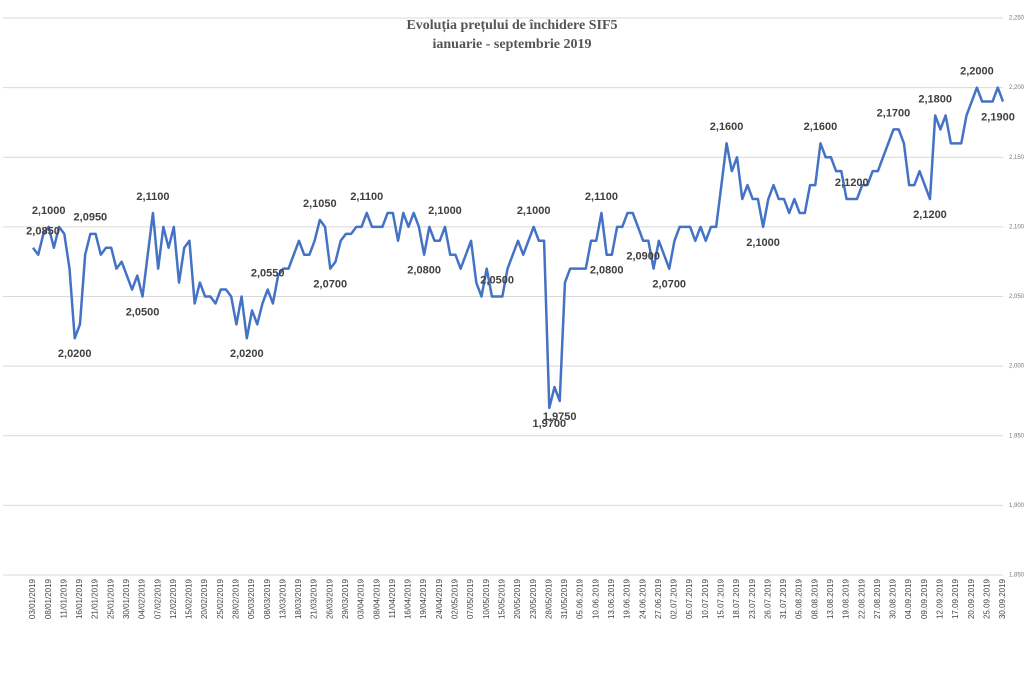 Image resolution: width=1024 pixels, height=695 pixels. Describe the element at coordinates (220, 598) in the screenshot. I see `x-tick-label: 25/02/2019` at that location.